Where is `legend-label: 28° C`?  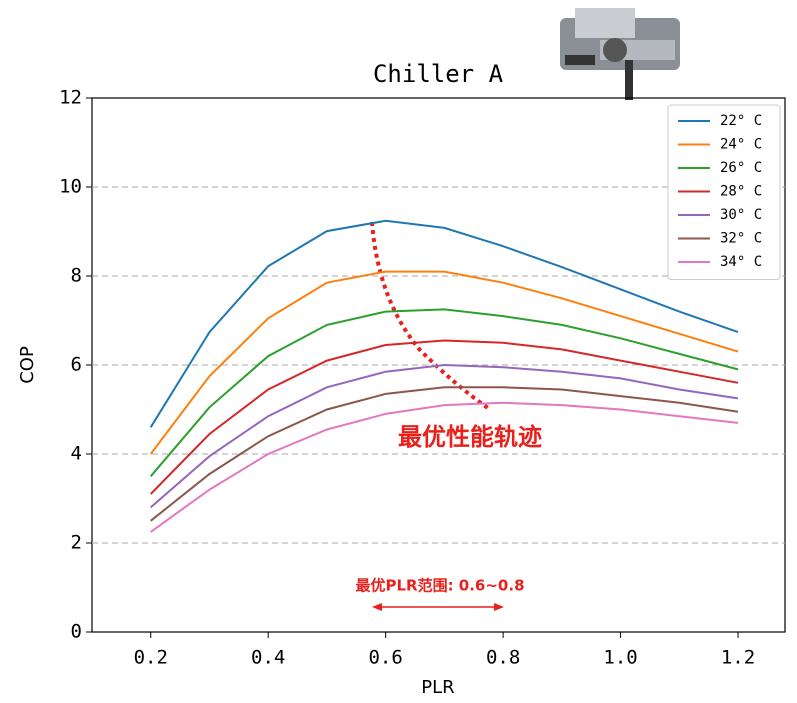 legend-label: 28° C is located at coordinates (741, 192).